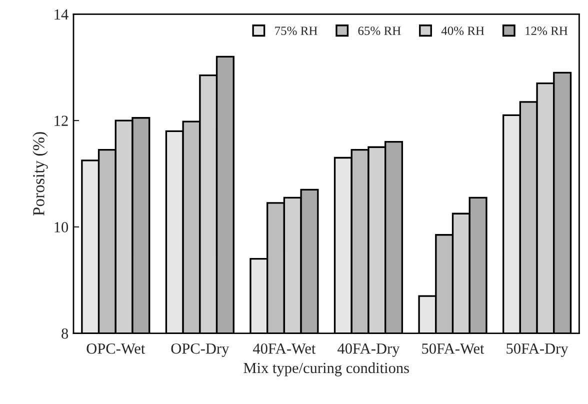 The width and height of the screenshot is (588, 404). What do you see at coordinates (379, 31) in the screenshot?
I see `legend-label: 65% RH` at bounding box center [379, 31].